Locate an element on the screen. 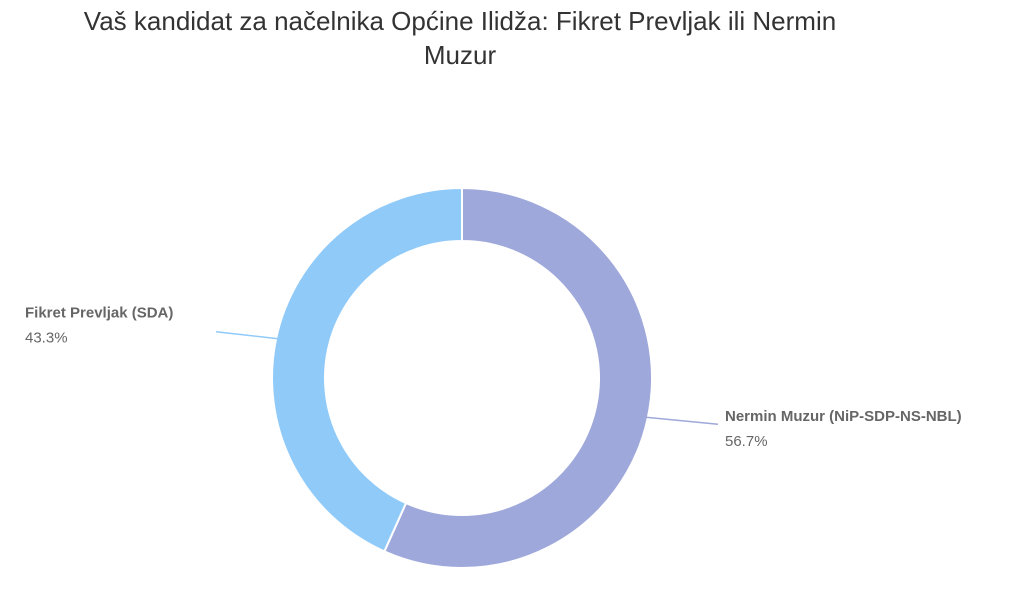  value-label: 56.7% is located at coordinates (746, 441).